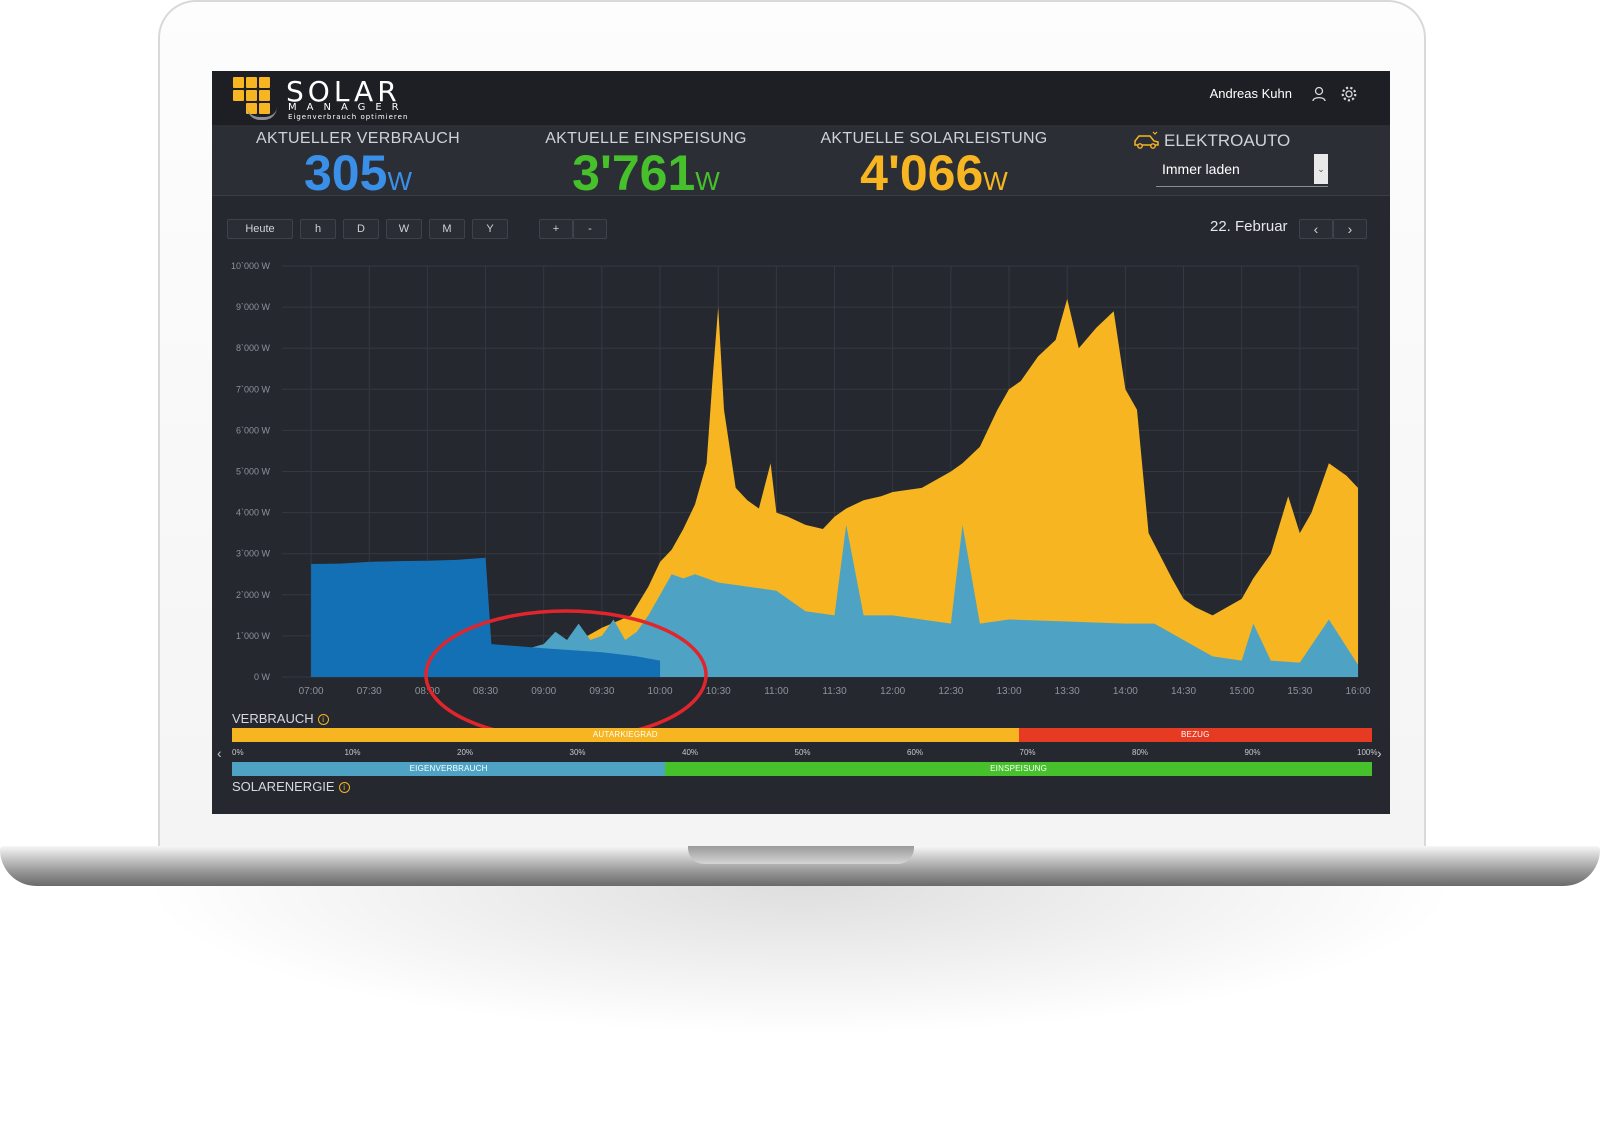  I want to click on chevron-right-icon: ›, so click(1379, 753).